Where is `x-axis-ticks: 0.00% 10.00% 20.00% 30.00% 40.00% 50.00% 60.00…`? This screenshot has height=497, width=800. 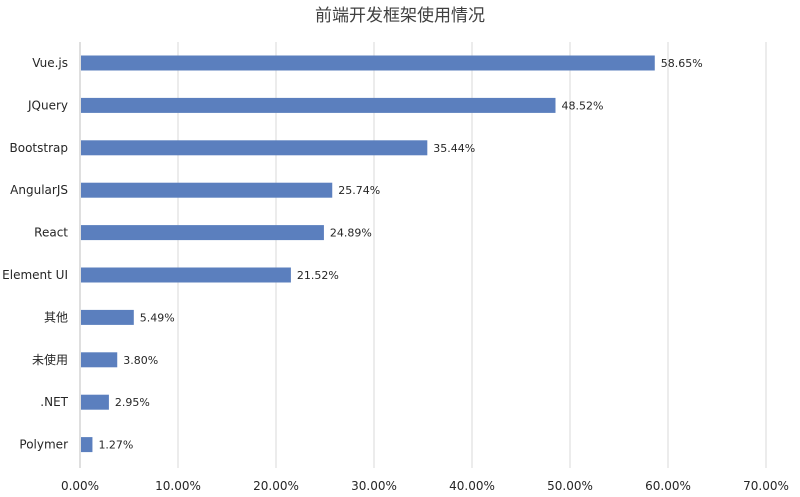
x-axis-ticks: 0.00% 10.00% 20.00% 30.00% 40.00% 50.00% 60.00… is located at coordinates (425, 486).